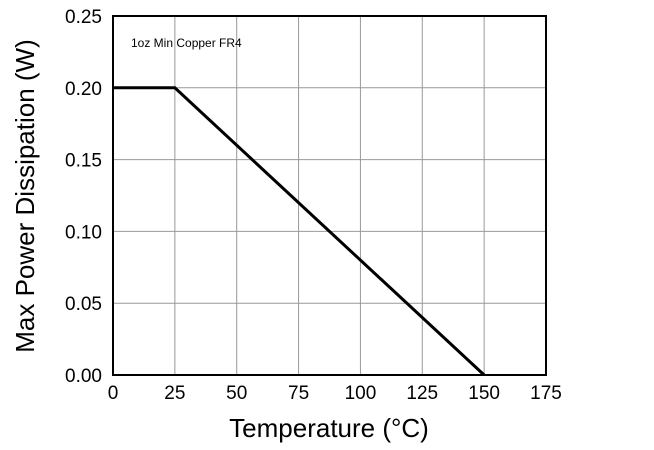  I want to click on x-tick-label: 150, so click(484, 393).